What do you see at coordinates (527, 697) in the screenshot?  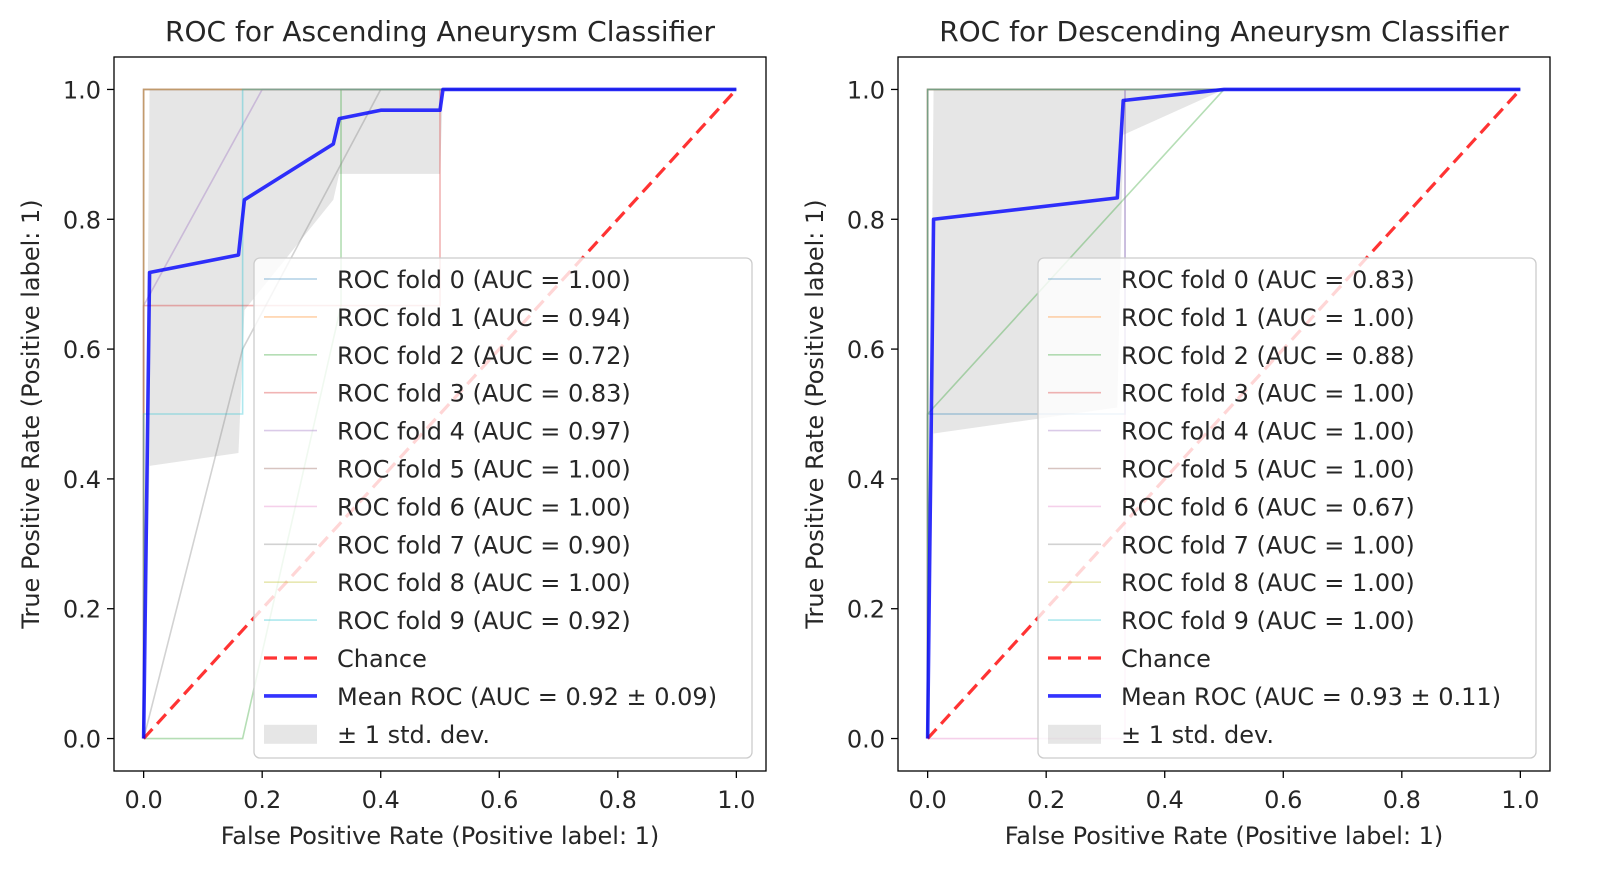 I see `legend-label-mean: Mean ROC (AUC = 0.92 ± 0.09)` at bounding box center [527, 697].